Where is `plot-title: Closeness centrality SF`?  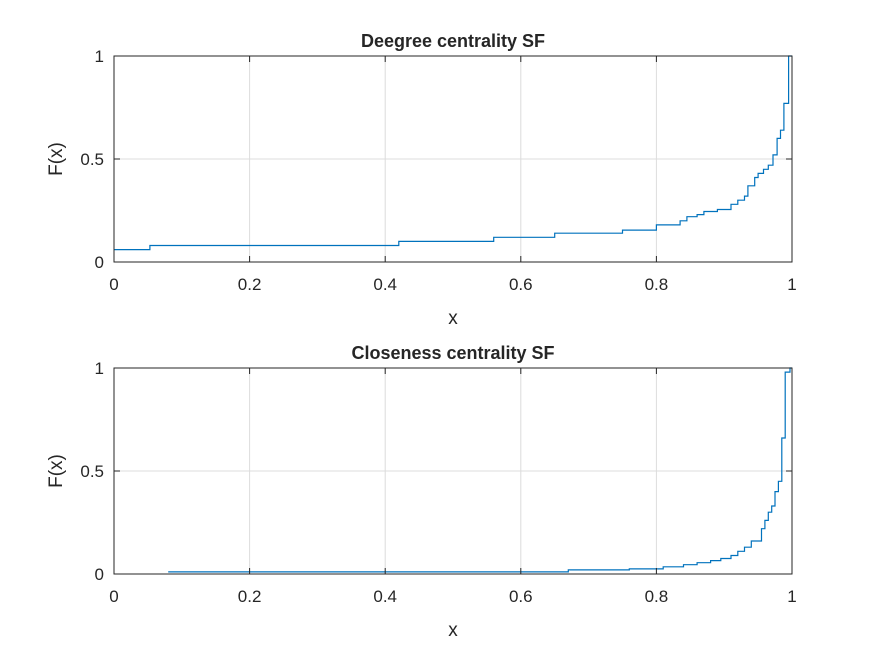 plot-title: Closeness centrality SF is located at coordinates (452, 353).